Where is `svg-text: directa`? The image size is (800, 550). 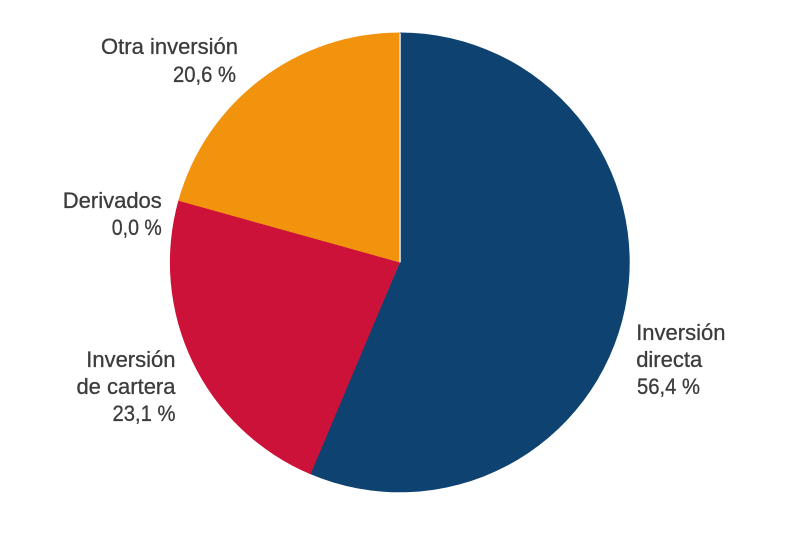 svg-text: directa is located at coordinates (669, 359).